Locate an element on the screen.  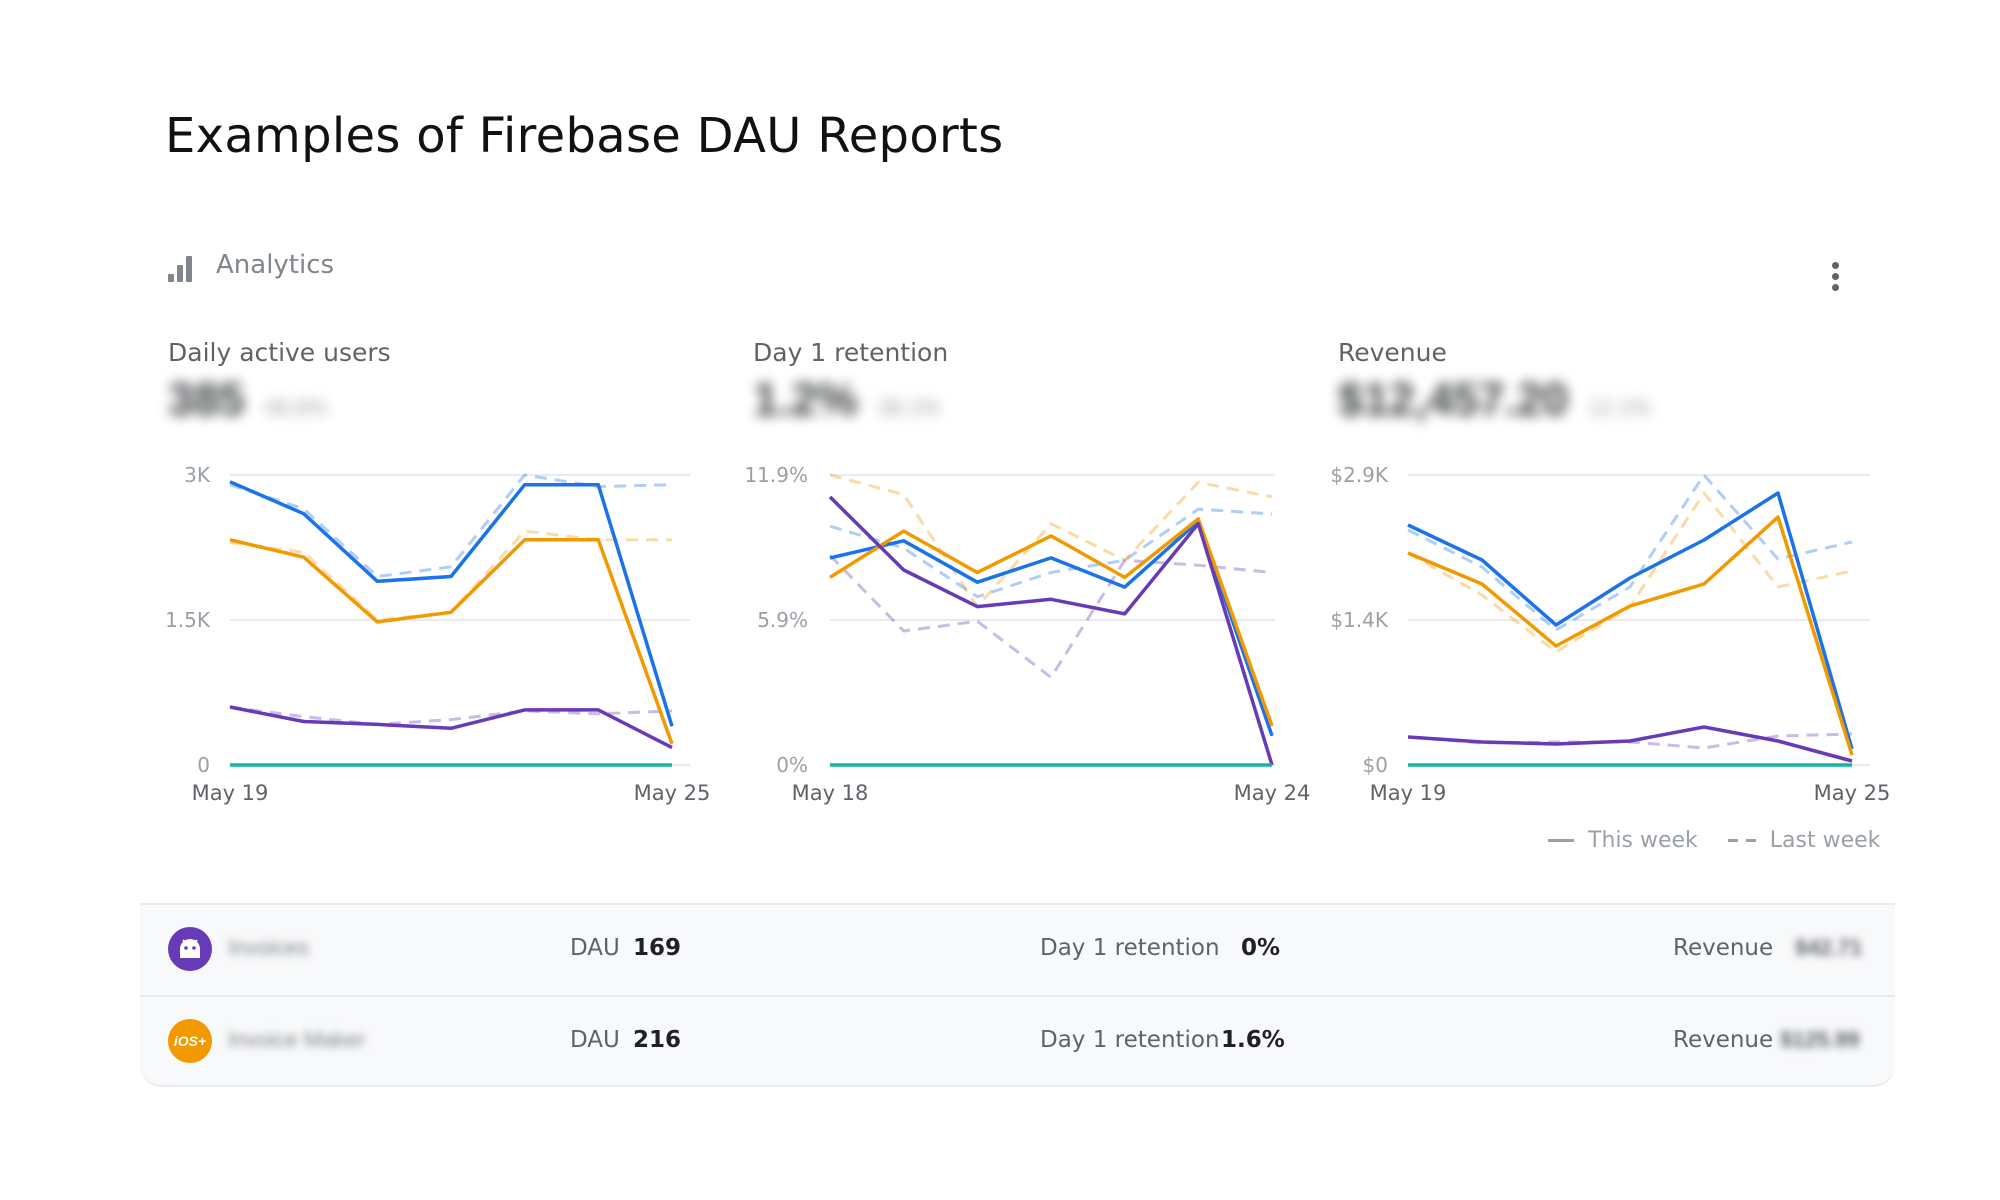
ios-icon: iOS+ is located at coordinates (190, 1041).